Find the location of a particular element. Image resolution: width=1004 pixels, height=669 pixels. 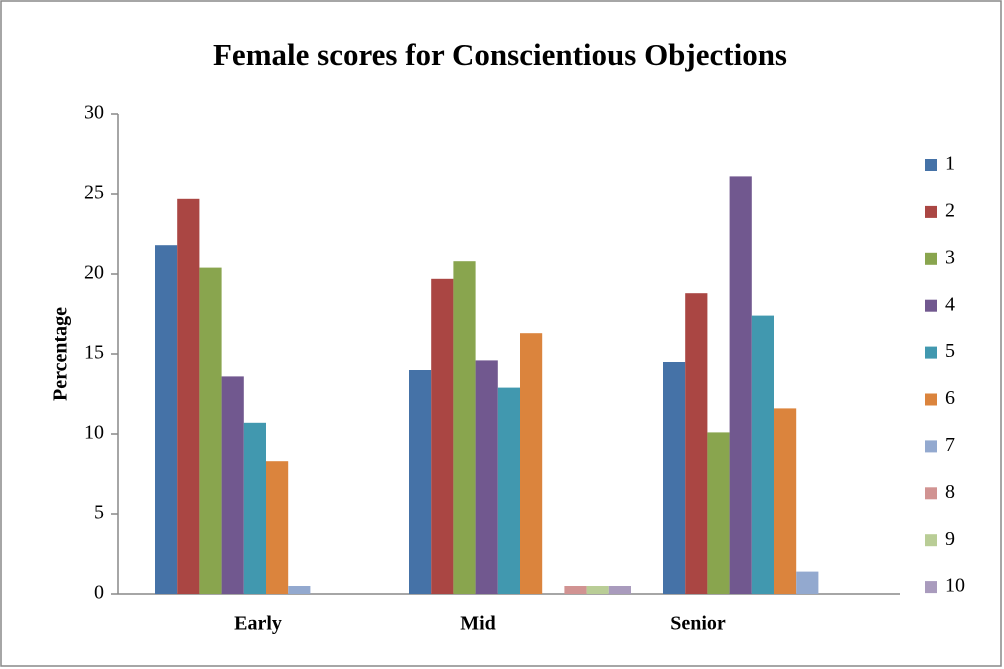

x-tick-label: Senior is located at coordinates (698, 624).